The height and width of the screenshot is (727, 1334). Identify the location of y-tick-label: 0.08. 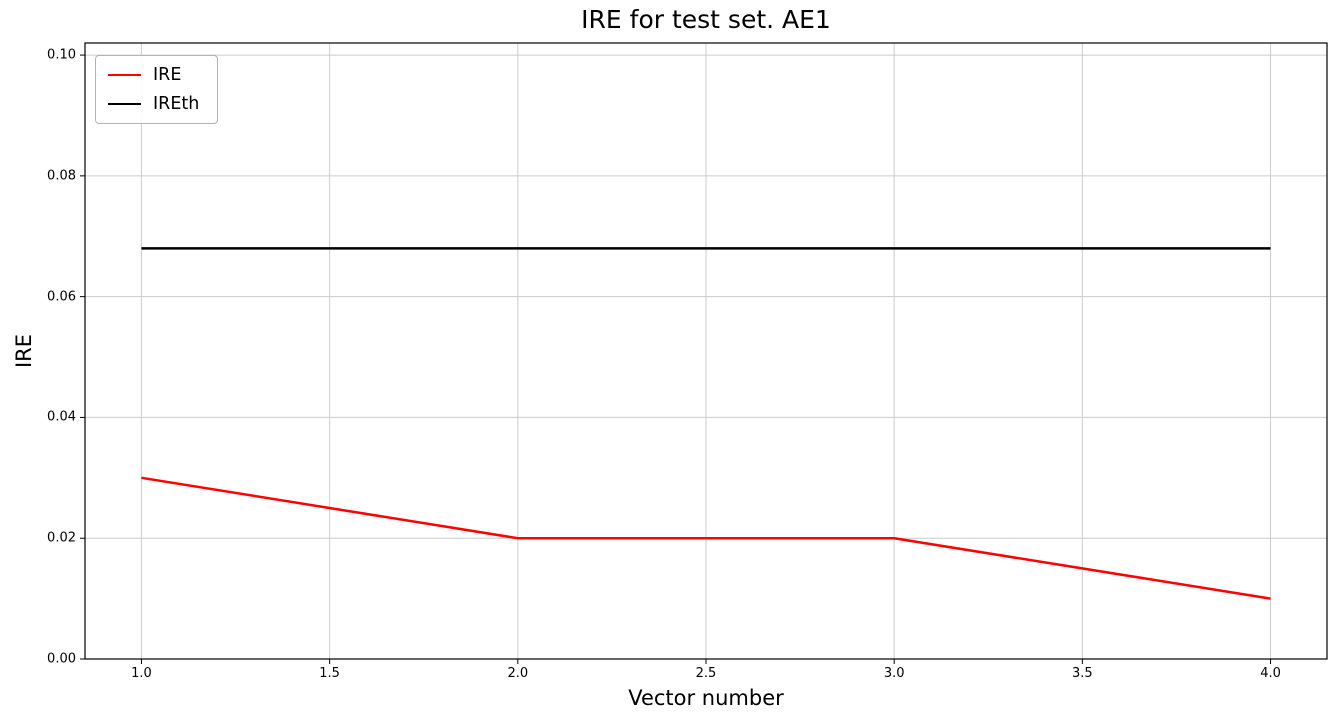
(61, 176).